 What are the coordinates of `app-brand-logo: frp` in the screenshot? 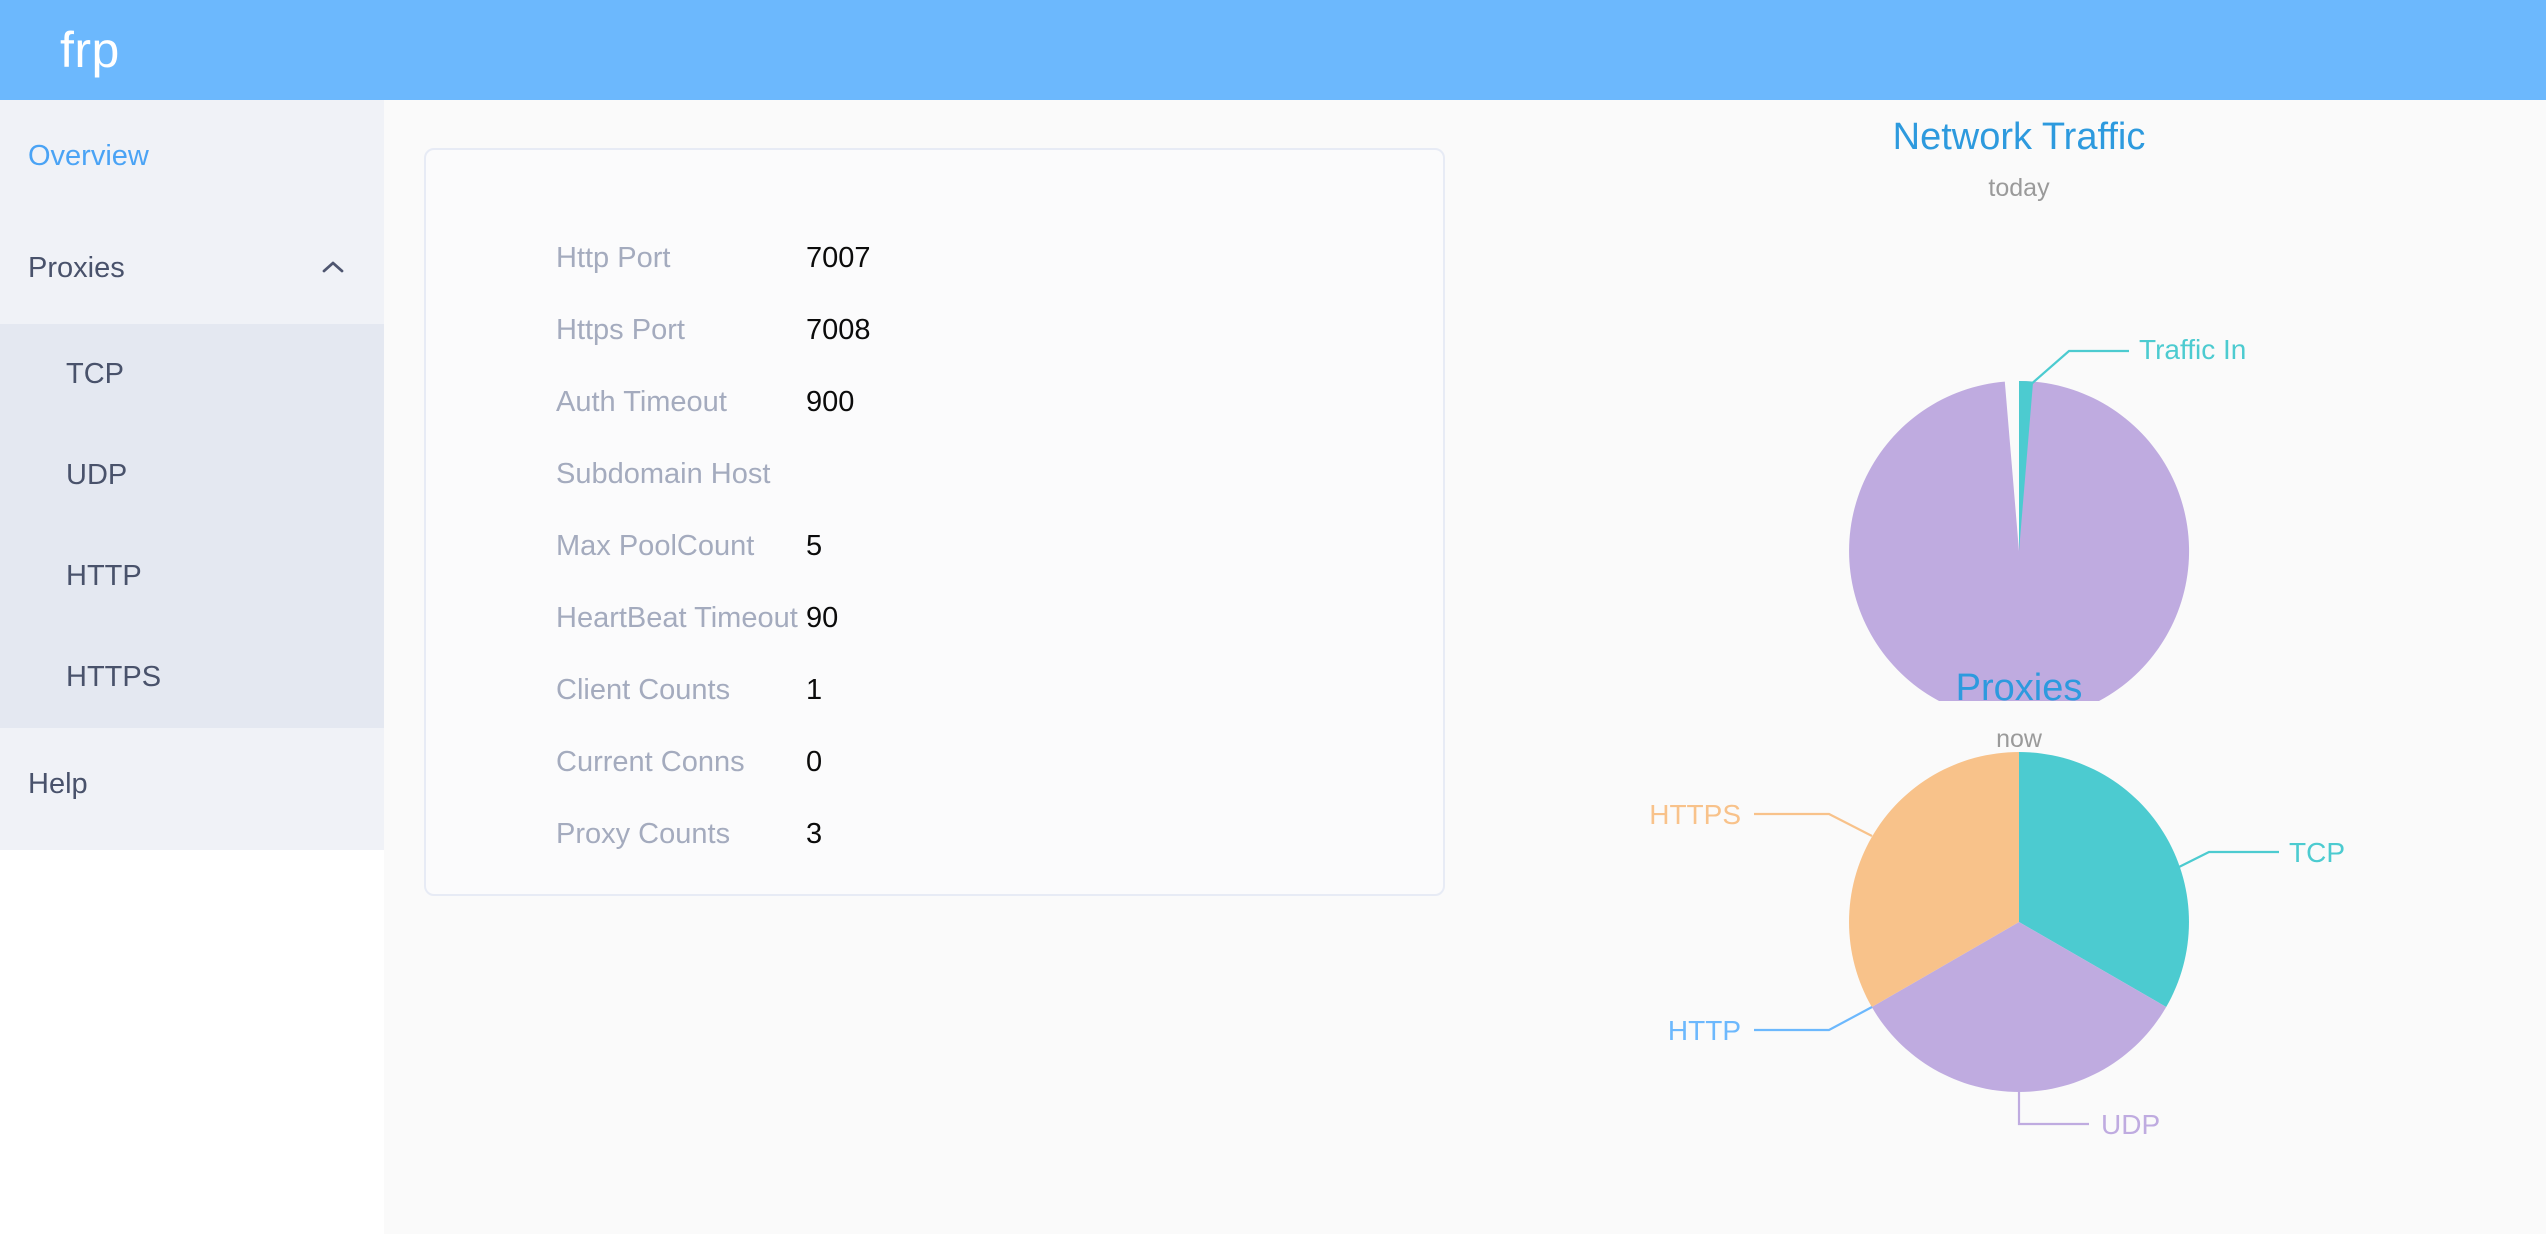 It's located at (90, 50).